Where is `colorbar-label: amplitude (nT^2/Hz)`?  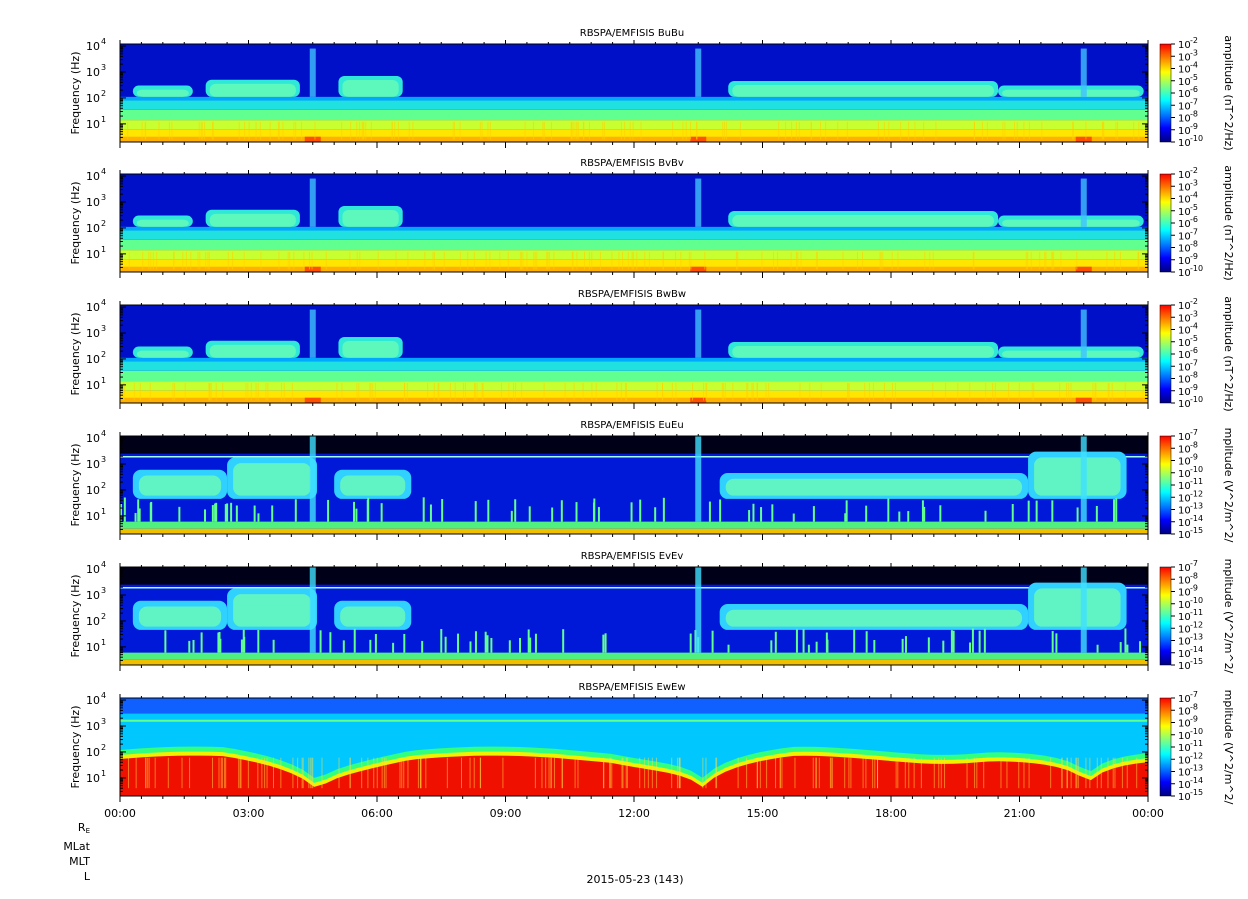 colorbar-label: amplitude (nT^2/Hz) is located at coordinates (1228, 92).